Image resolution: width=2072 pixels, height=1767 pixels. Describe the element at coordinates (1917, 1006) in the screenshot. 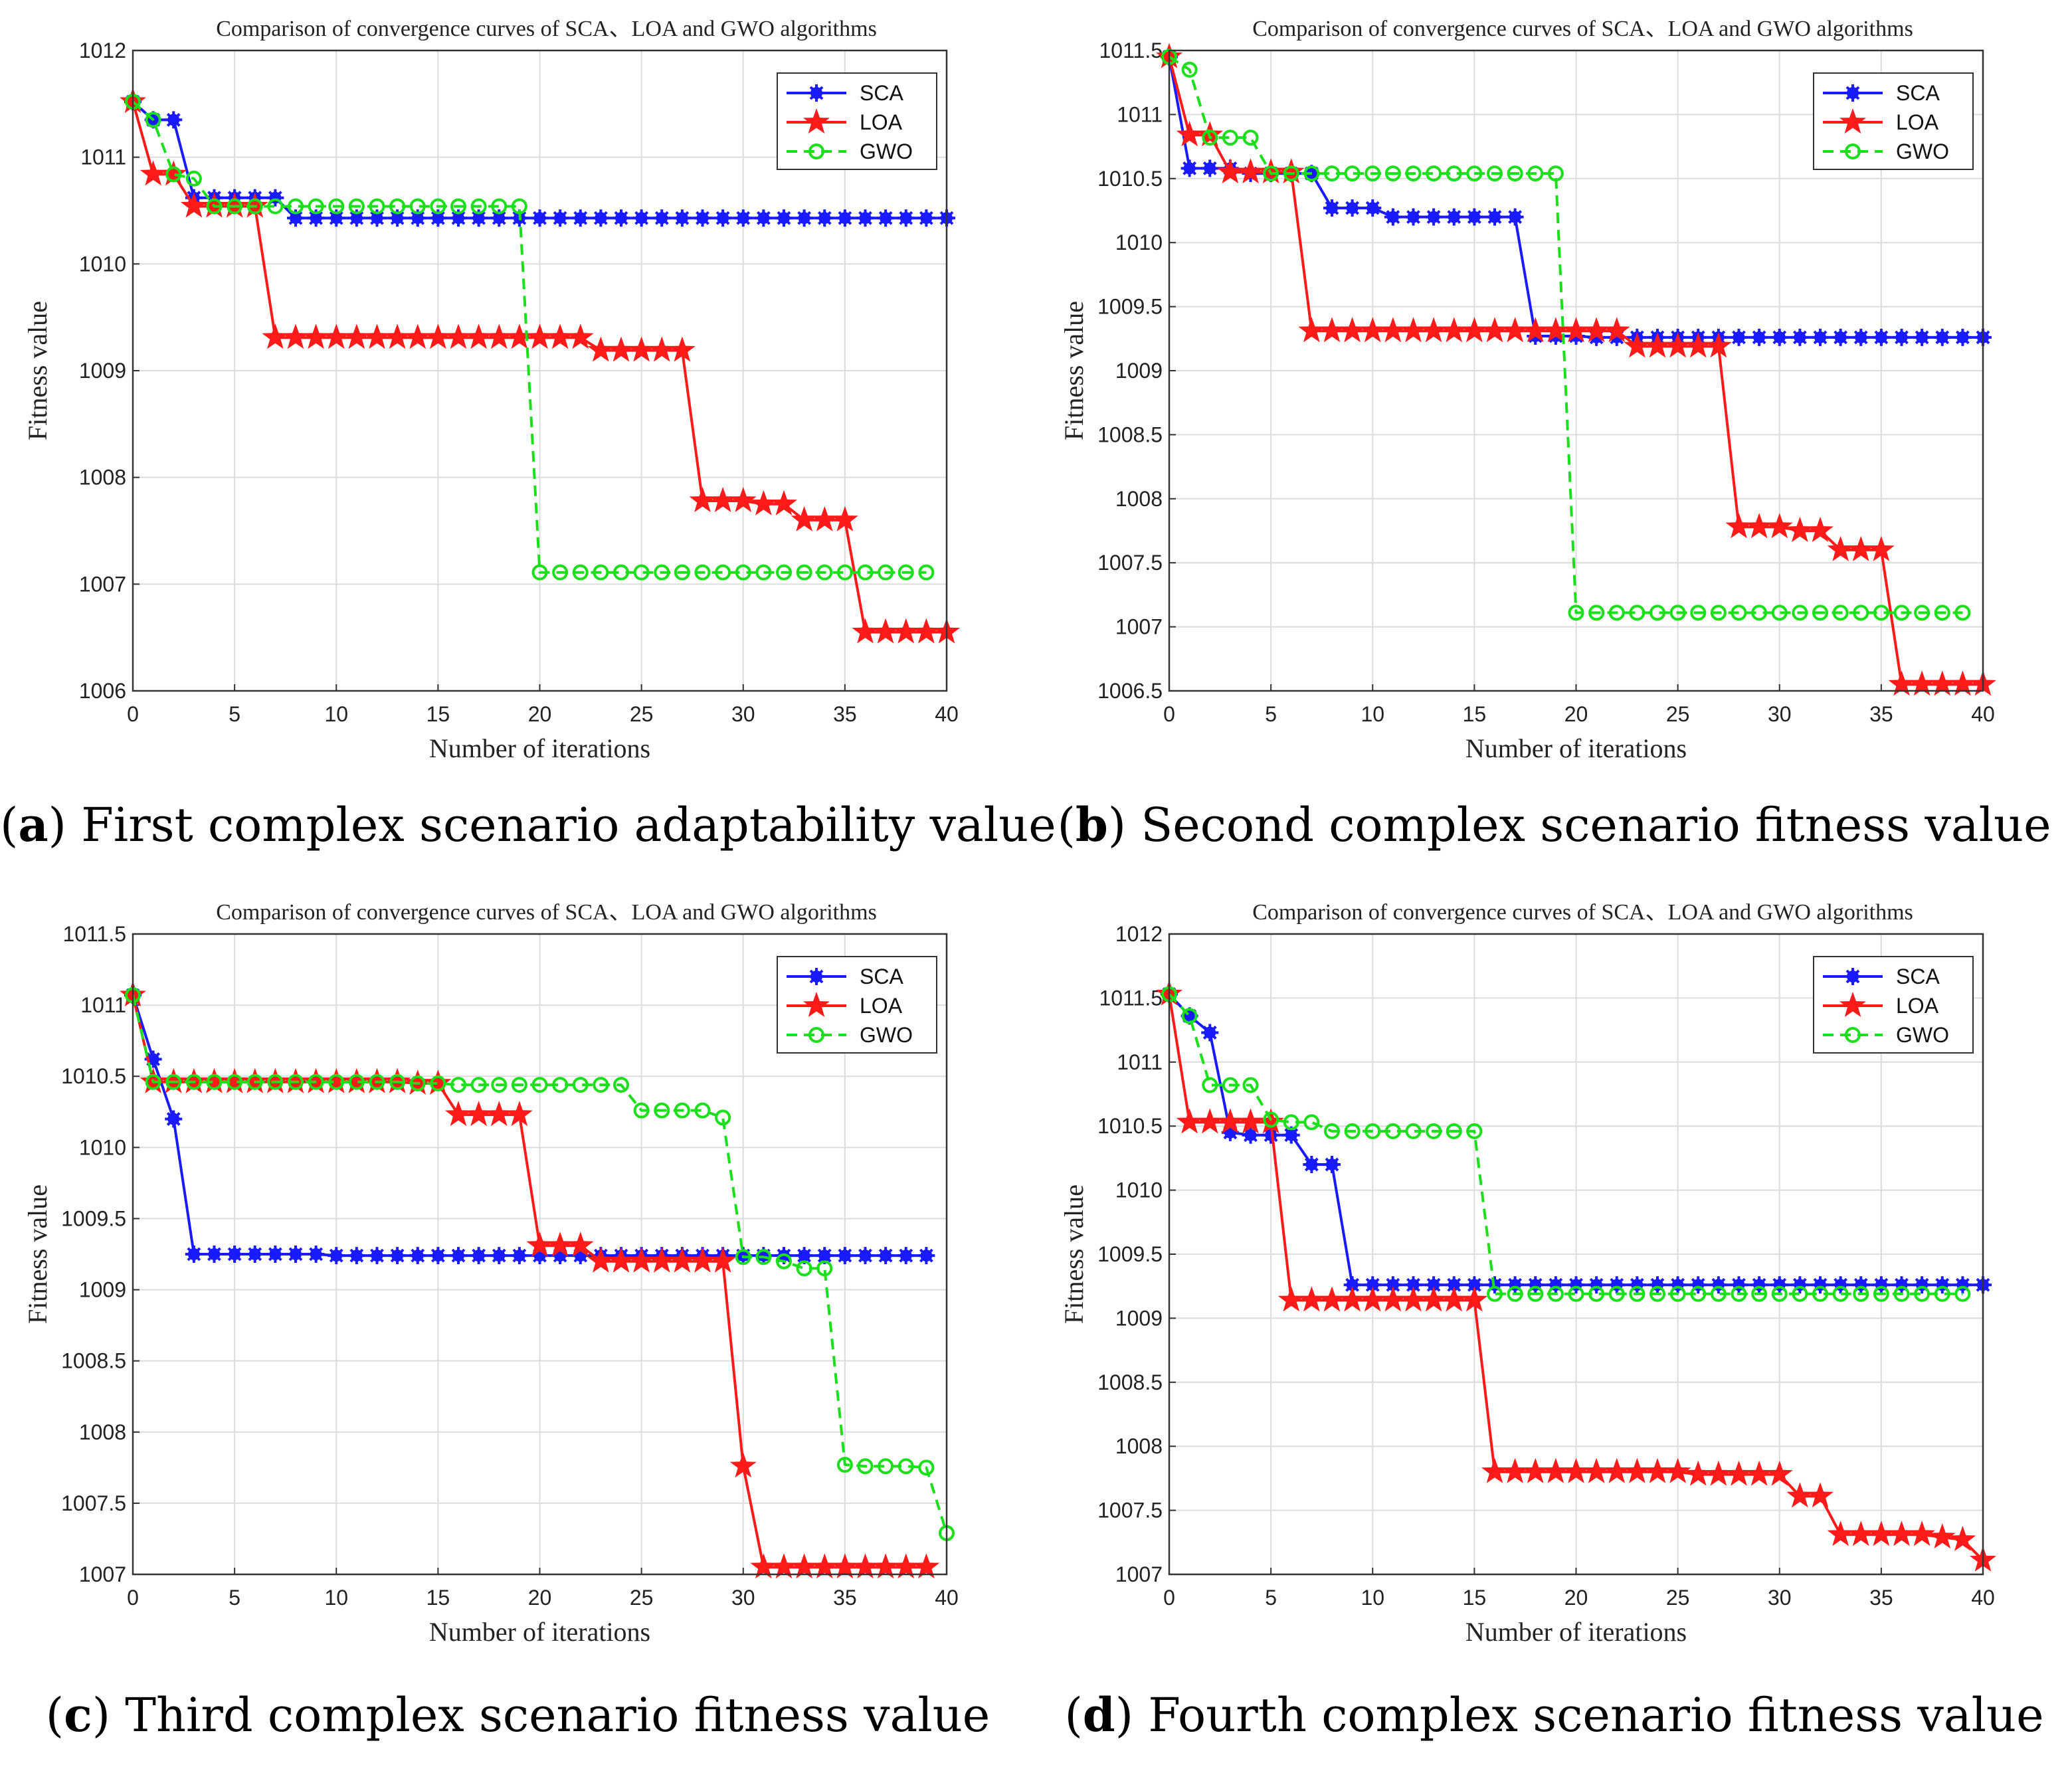

I see `legend-label-loa: LOA` at that location.